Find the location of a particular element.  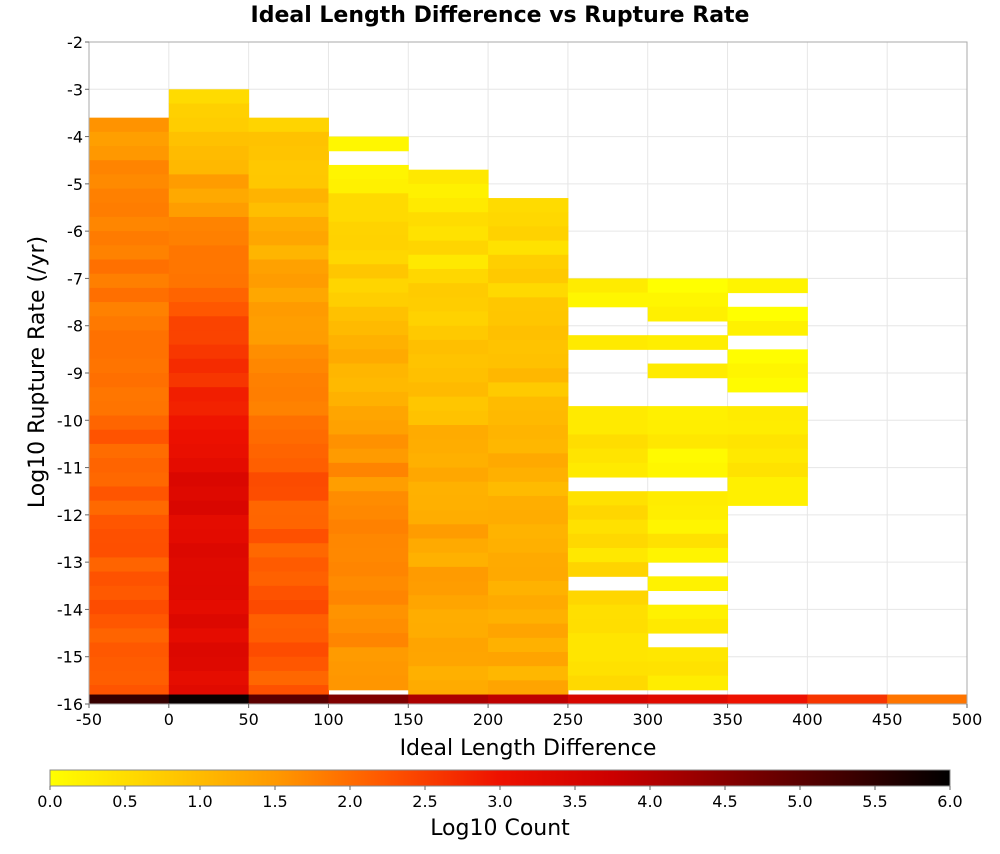

x-tick-label: 450 is located at coordinates (887, 719).